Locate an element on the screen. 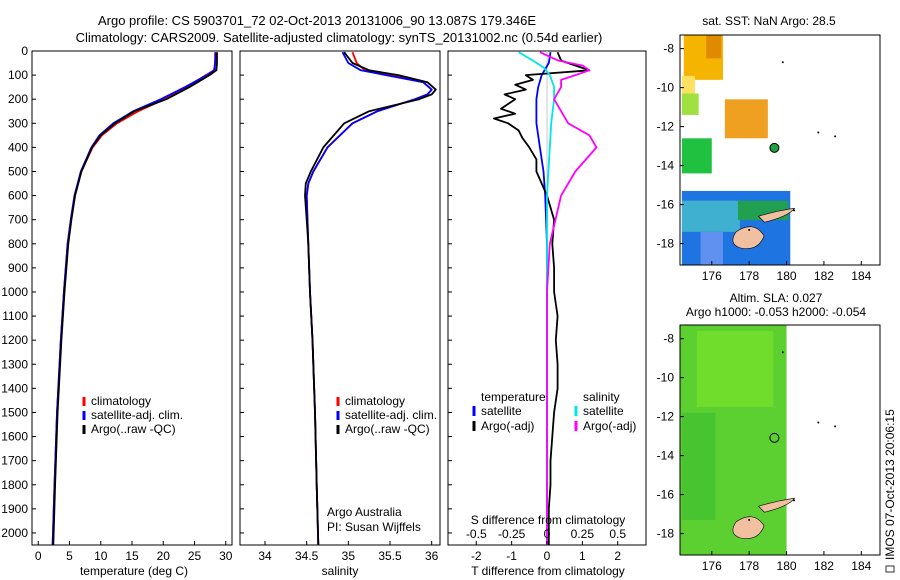 The width and height of the screenshot is (900, 580). annotation-line1: Argo Australia is located at coordinates (364, 512).